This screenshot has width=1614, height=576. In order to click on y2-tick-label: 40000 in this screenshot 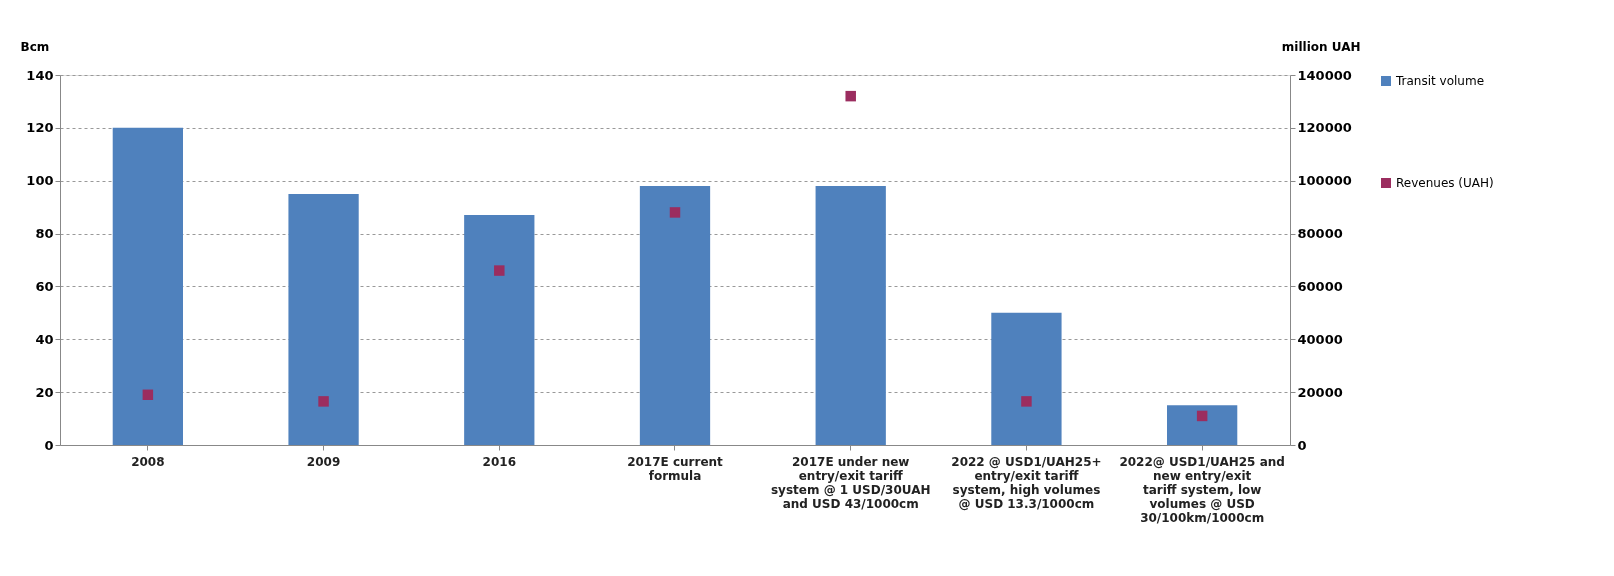, I will do `click(1320, 339)`.